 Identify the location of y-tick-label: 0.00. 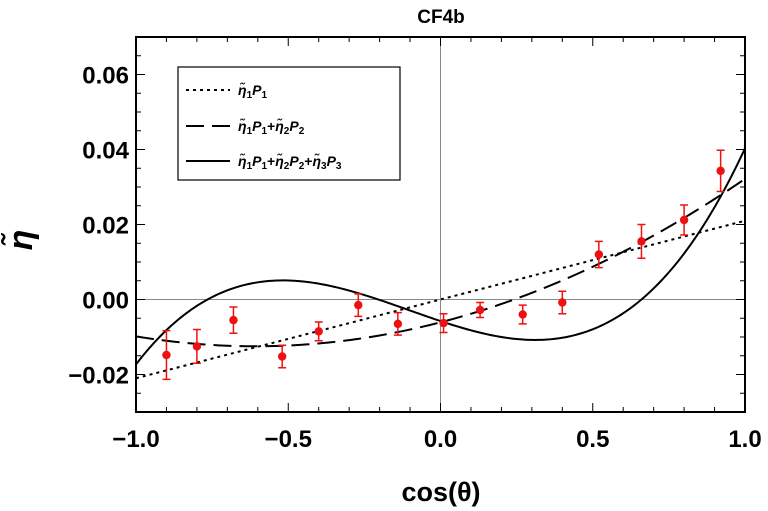
(105, 301).